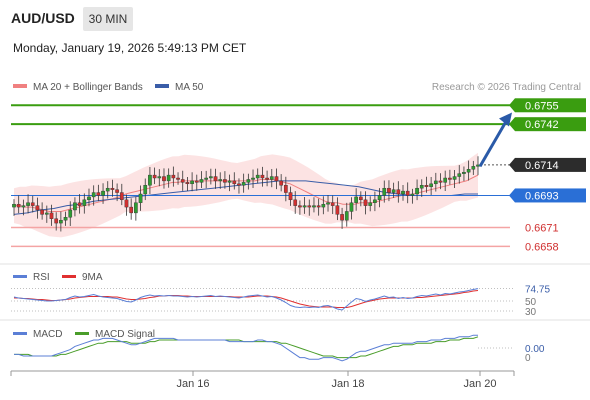  What do you see at coordinates (20, 86) in the screenshot?
I see `ma20-legend-swatch` at bounding box center [20, 86].